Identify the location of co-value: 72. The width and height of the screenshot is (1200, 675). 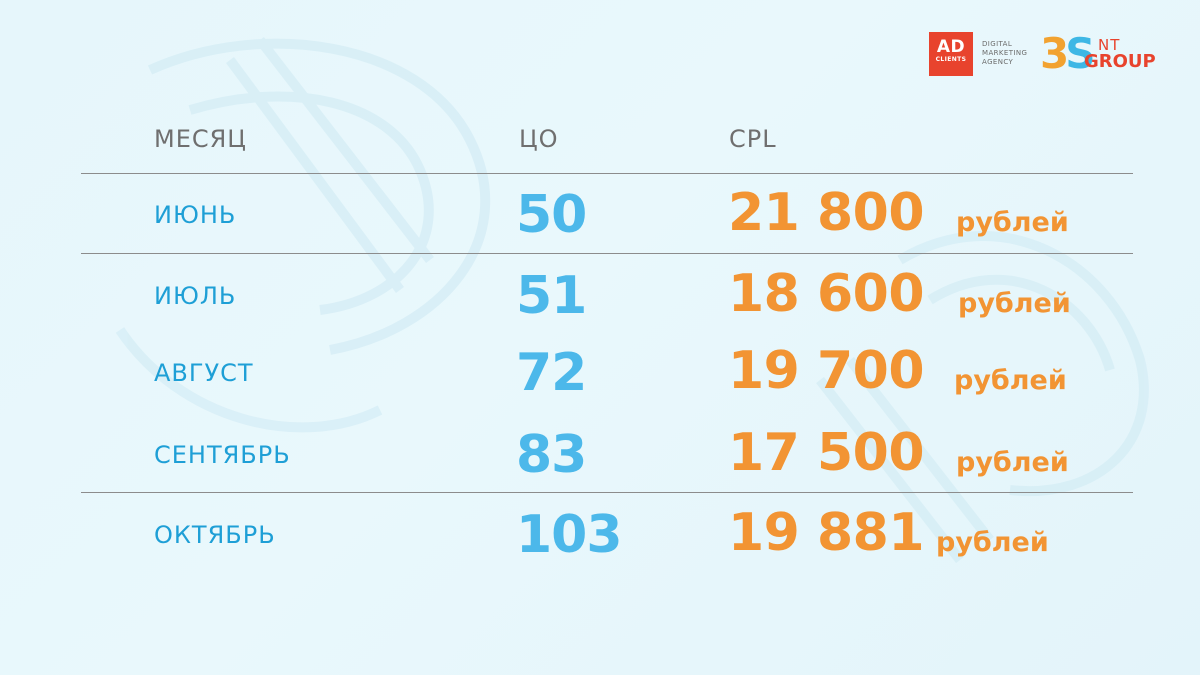
(551, 373).